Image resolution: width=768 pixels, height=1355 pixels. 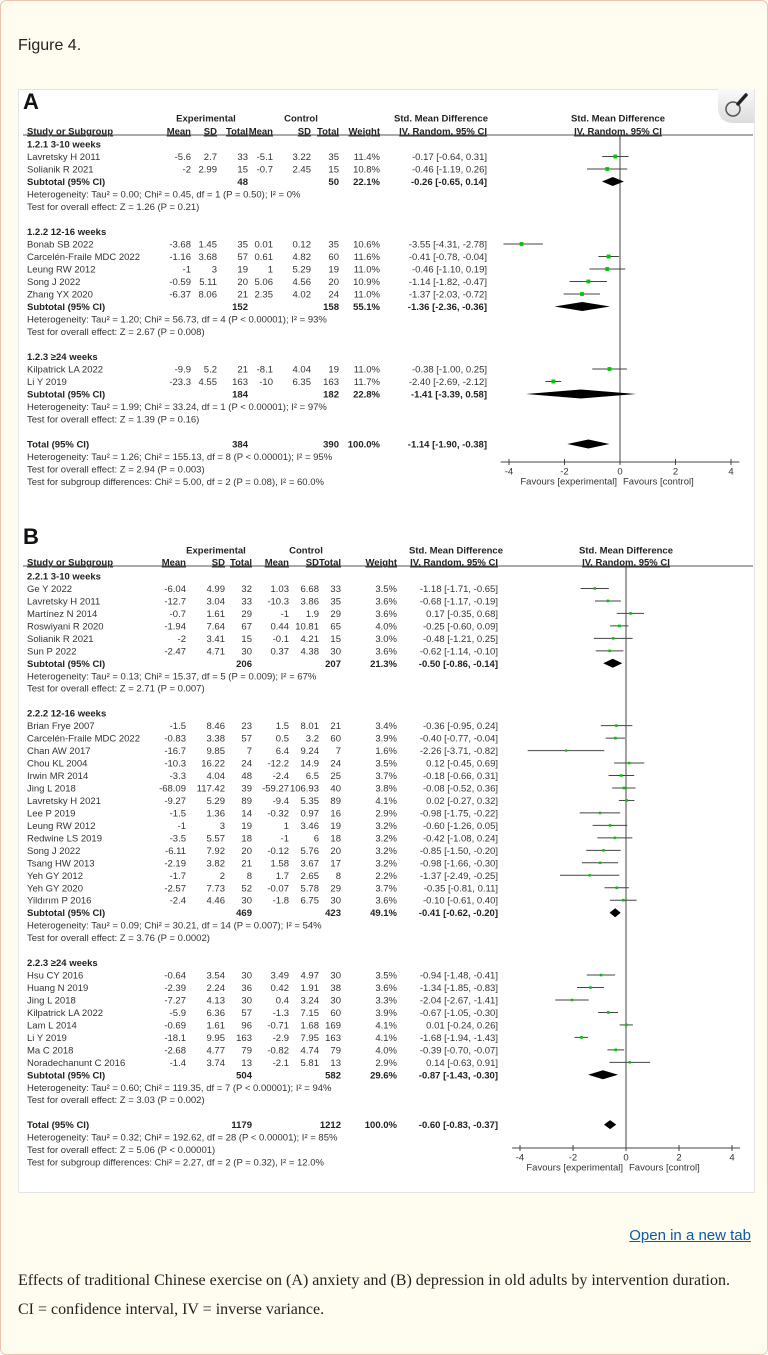 What do you see at coordinates (312, 739) in the screenshot?
I see `ctrl-sd: 3.2` at bounding box center [312, 739].